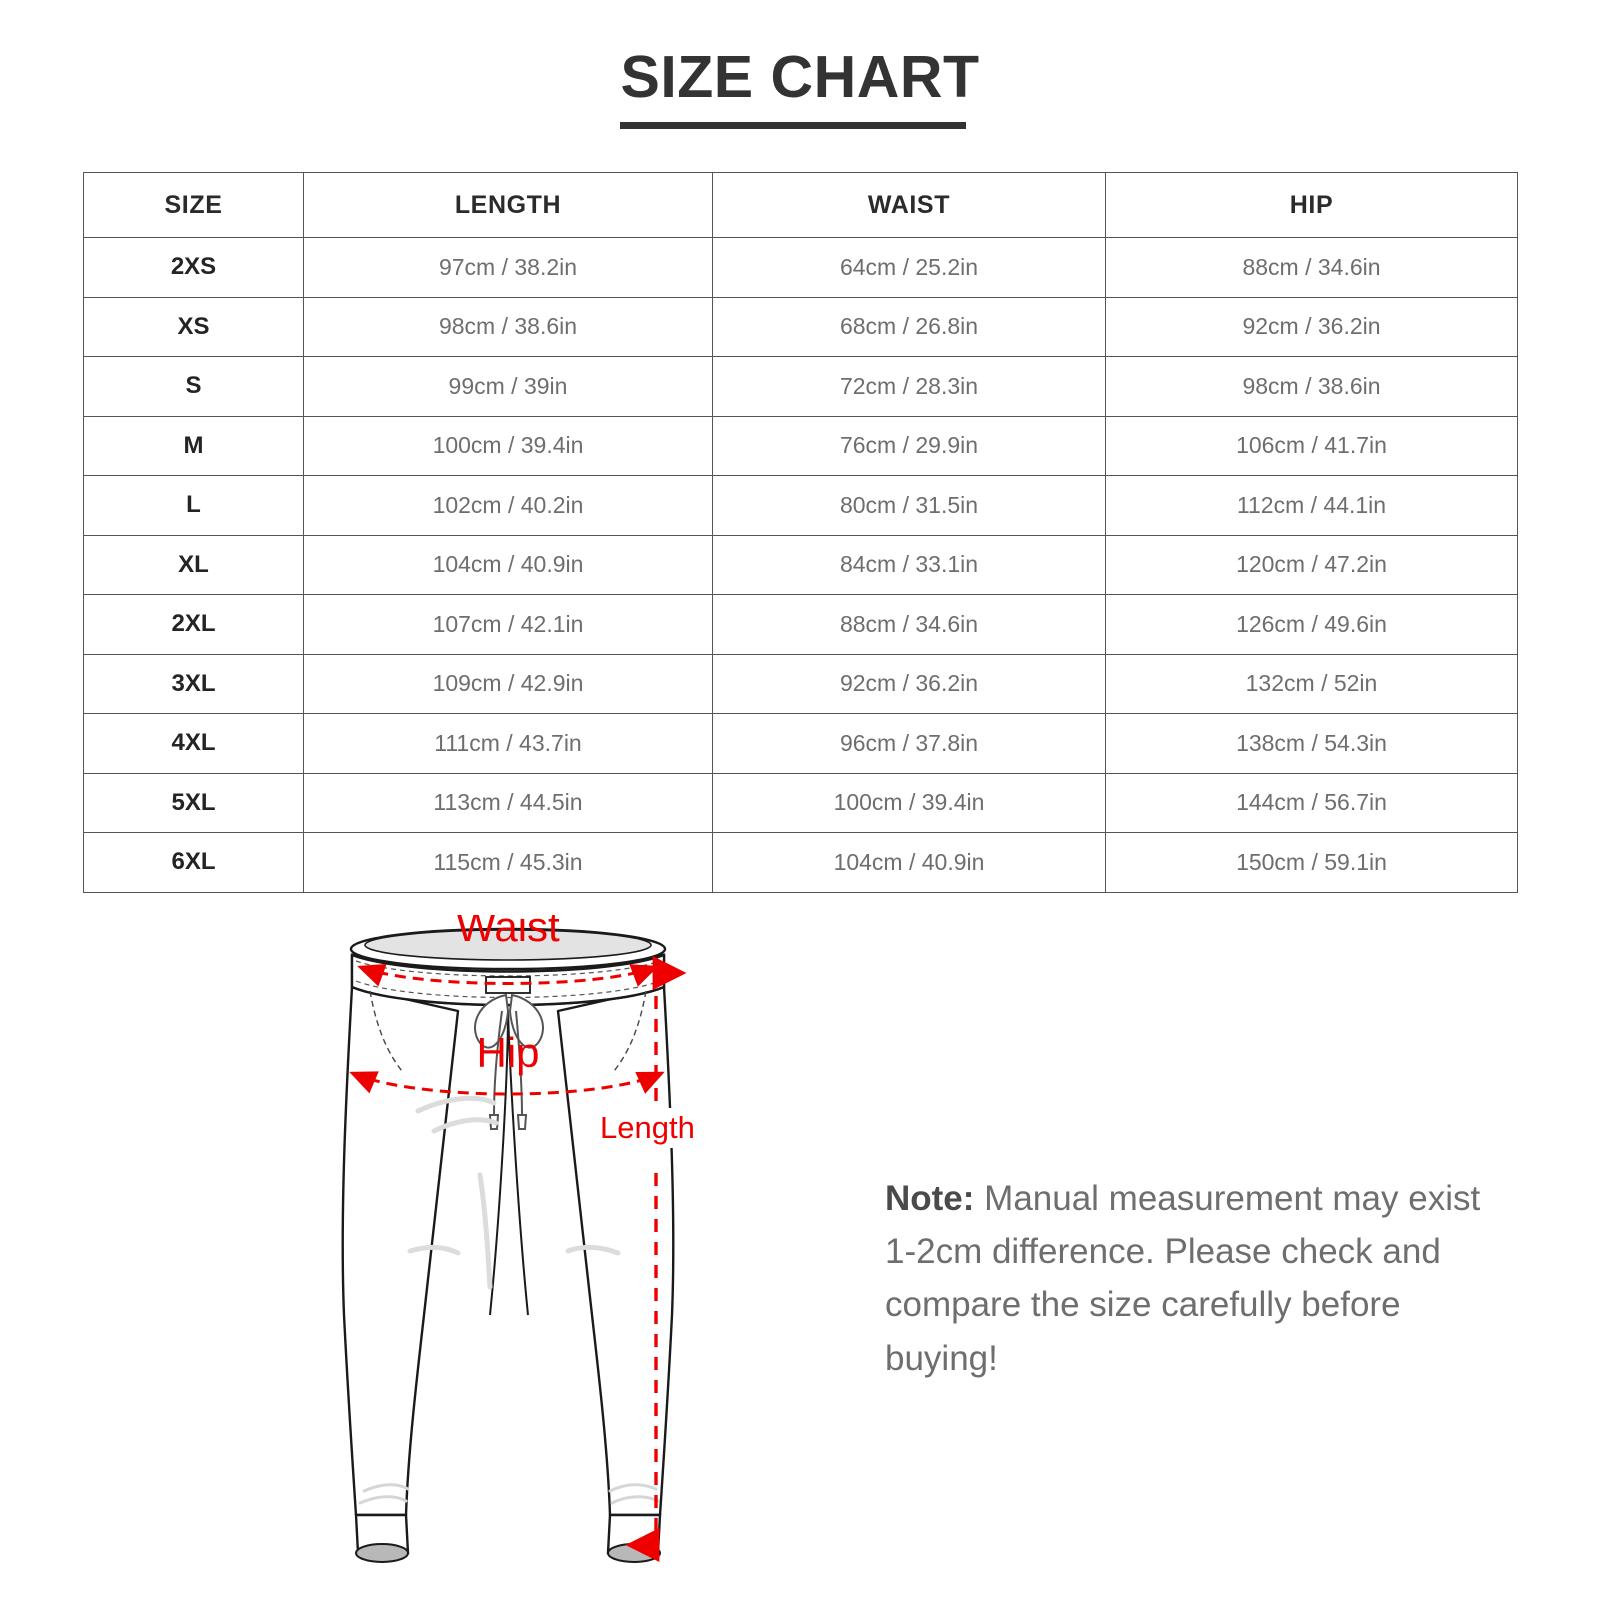  Describe the element at coordinates (647, 1128) in the screenshot. I see `length-label: Length` at that location.